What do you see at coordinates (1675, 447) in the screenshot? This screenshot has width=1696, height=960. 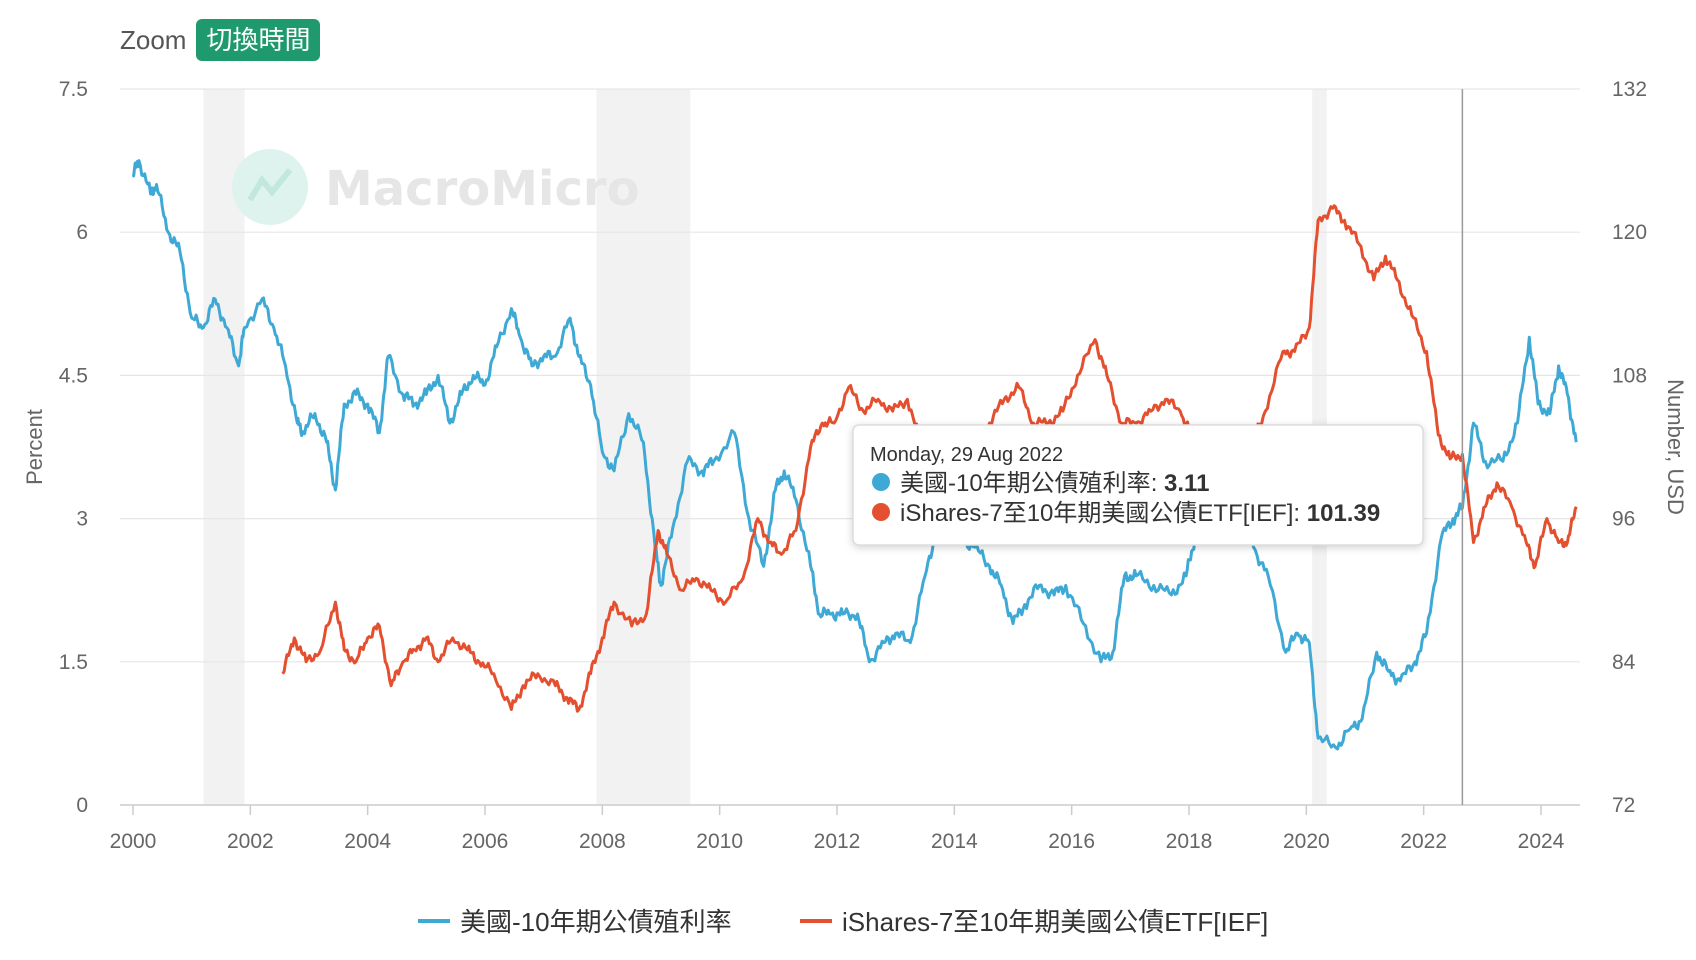 I see `right-axis-title: Number, USD` at bounding box center [1675, 447].